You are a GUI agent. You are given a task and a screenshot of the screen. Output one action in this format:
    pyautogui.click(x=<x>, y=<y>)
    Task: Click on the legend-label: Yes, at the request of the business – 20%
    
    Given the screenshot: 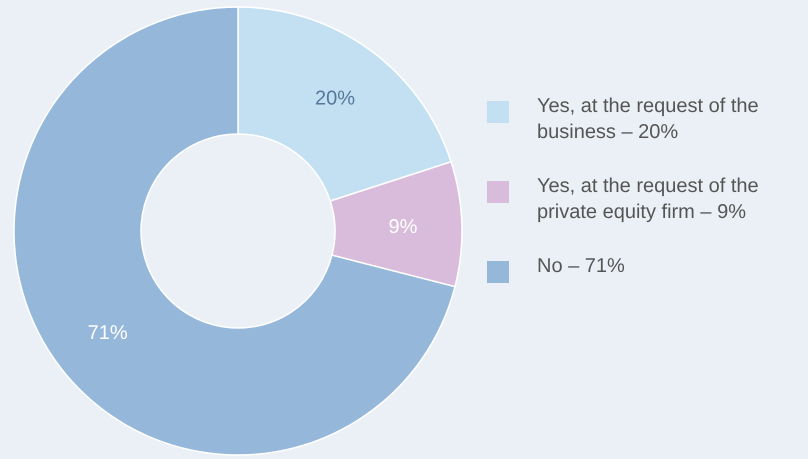 What is the action you would take?
    pyautogui.click(x=648, y=119)
    